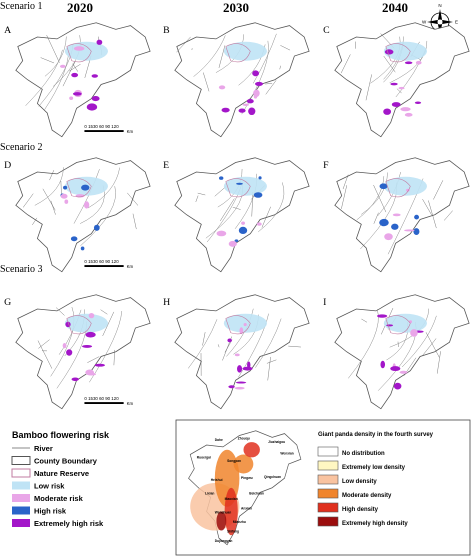  What do you see at coordinates (21, 147) in the screenshot?
I see `scenario-label: Scenario 2` at bounding box center [21, 147].